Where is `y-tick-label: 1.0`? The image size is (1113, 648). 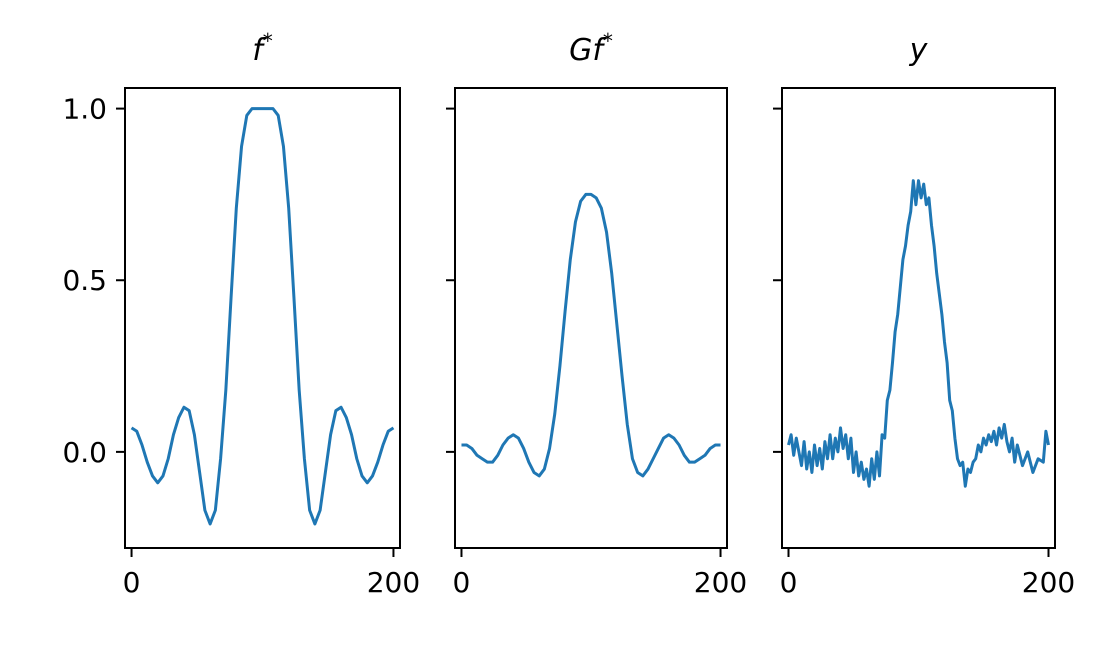 y-tick-label: 1.0 is located at coordinates (84, 109).